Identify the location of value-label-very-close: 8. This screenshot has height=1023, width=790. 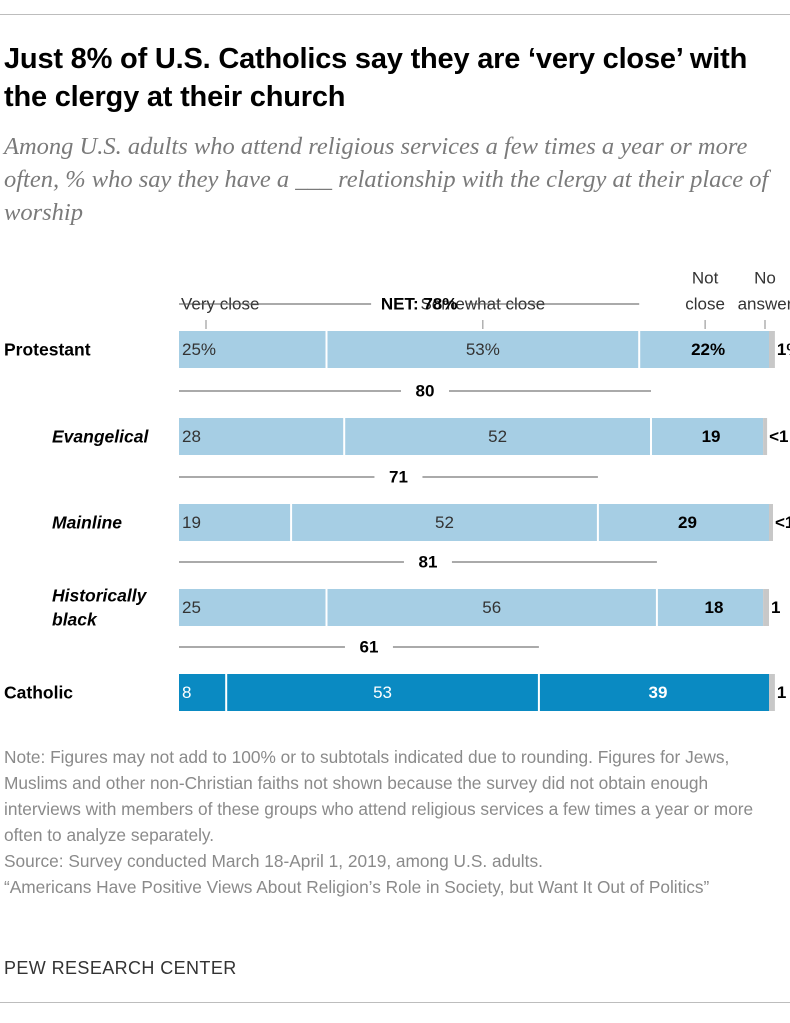
(186, 692).